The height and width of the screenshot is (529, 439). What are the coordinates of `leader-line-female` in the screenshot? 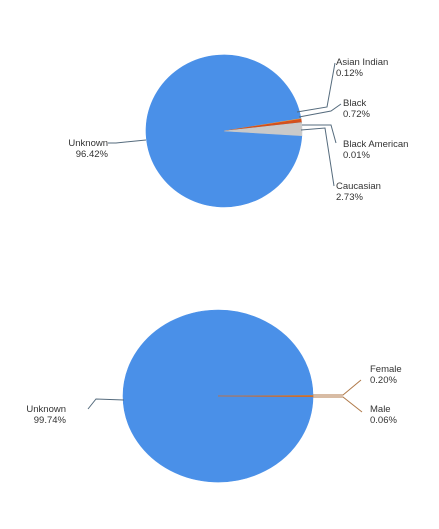 It's located at (337, 387).